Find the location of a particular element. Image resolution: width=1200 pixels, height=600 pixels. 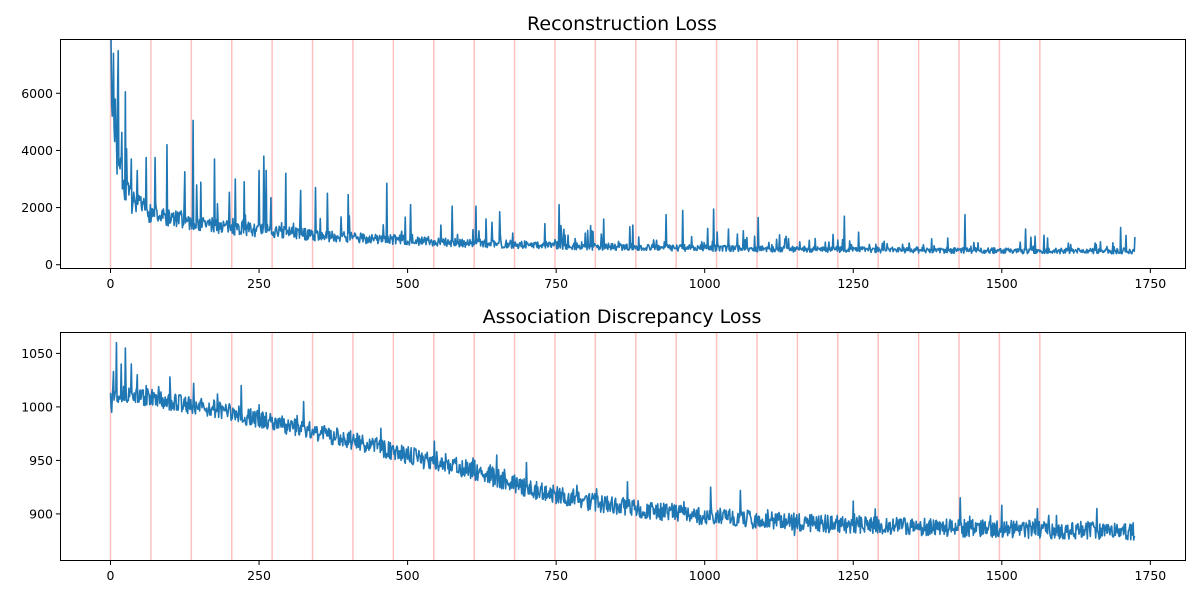

y-tick-label: 6000 is located at coordinates (37, 93).